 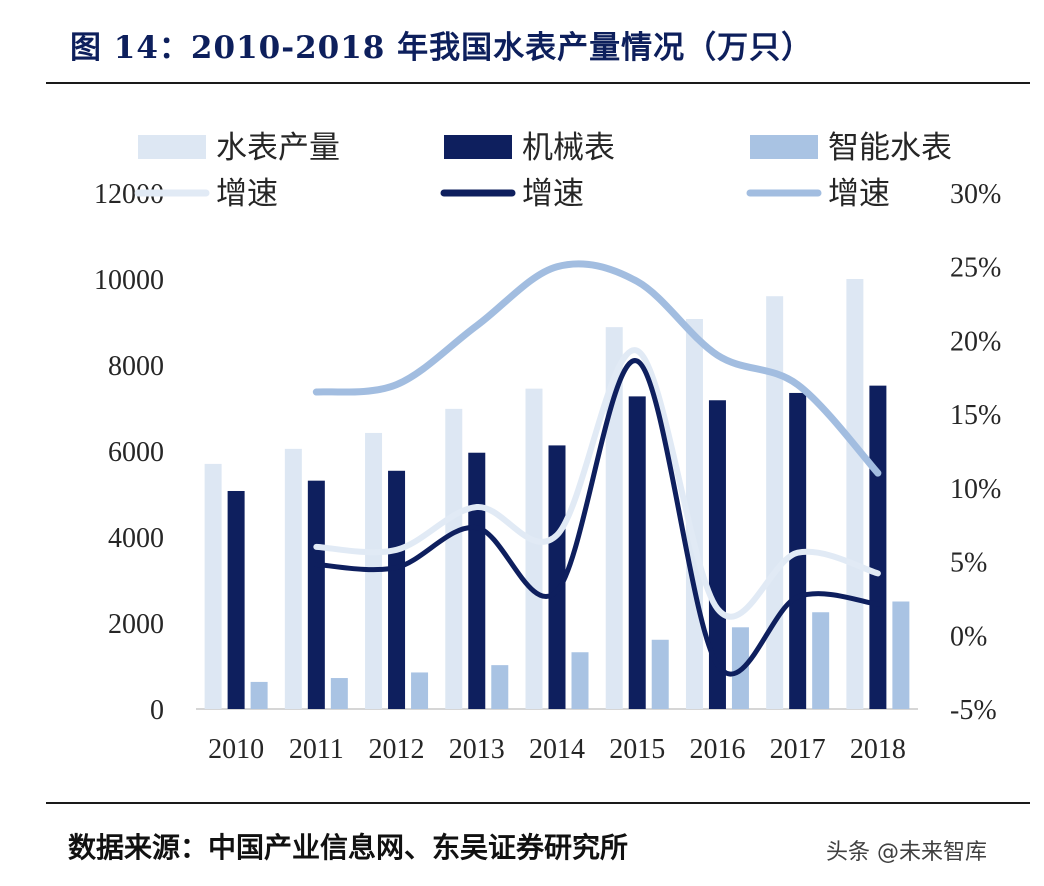 What do you see at coordinates (397, 749) in the screenshot?
I see `x-tick-label: 2012` at bounding box center [397, 749].